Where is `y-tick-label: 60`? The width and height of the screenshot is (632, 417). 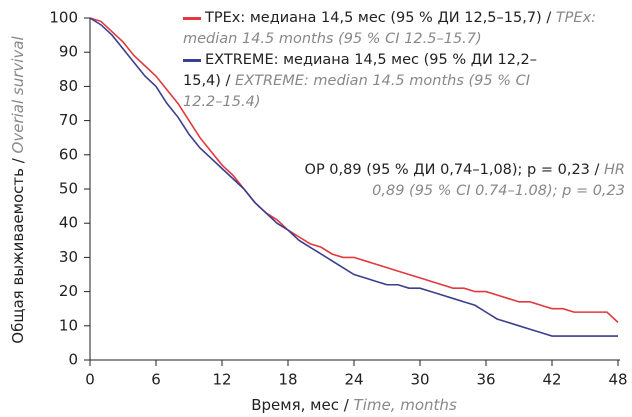
y-tick-label: 60 is located at coordinates (68, 154).